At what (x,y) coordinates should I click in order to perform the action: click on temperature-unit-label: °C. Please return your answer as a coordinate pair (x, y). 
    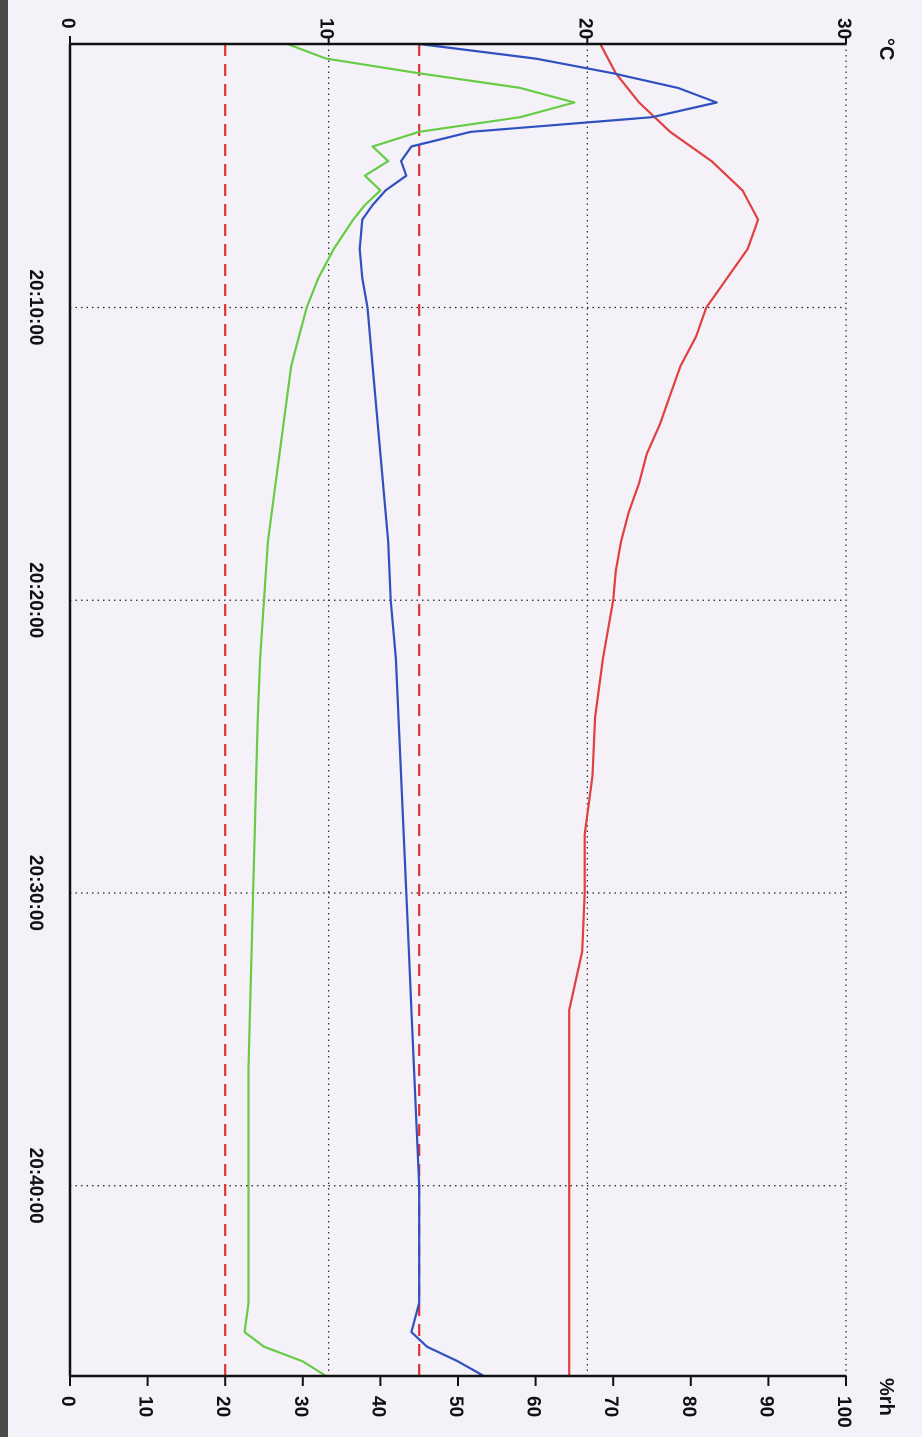
    Looking at the image, I should click on (886, 49).